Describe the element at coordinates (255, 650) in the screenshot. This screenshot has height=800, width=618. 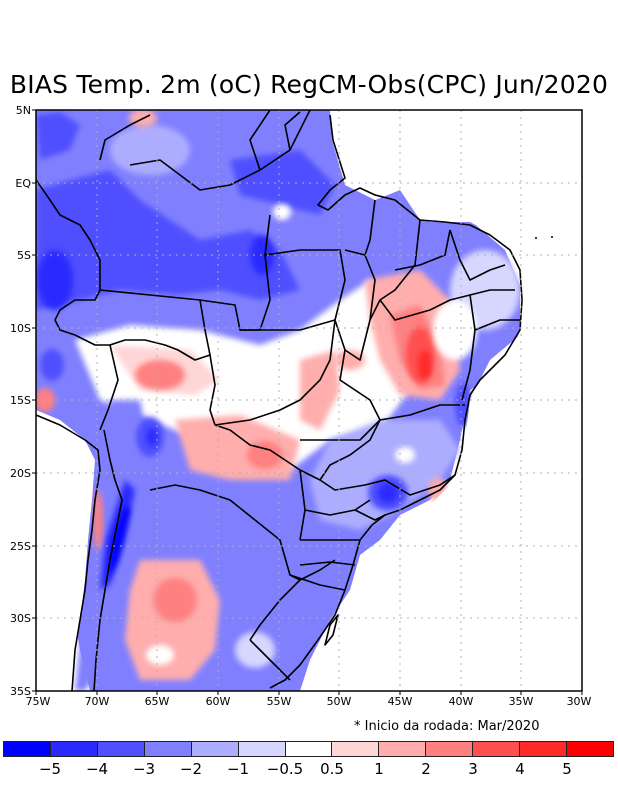
I see `field-uruguay-light` at that location.